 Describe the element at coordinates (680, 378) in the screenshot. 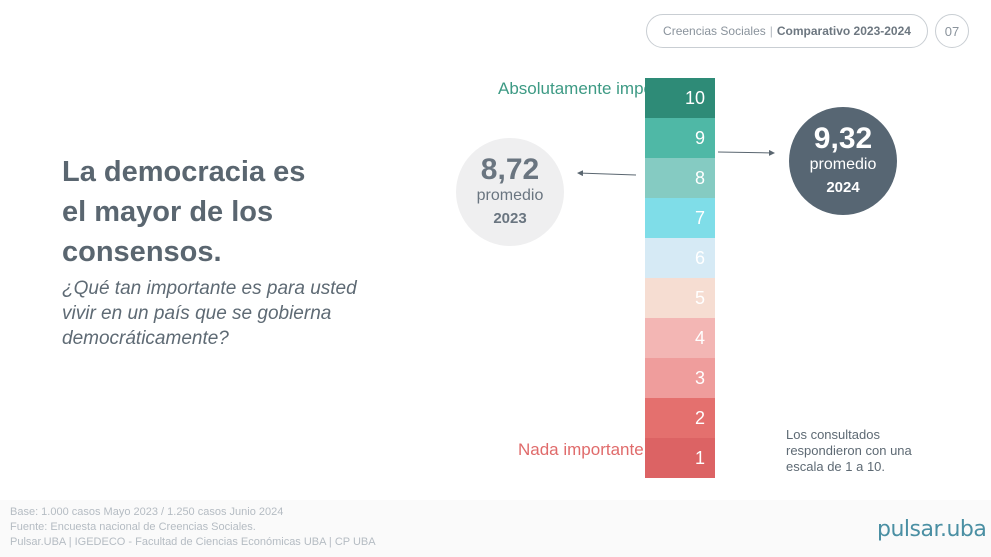

I see `scale-cell-3: 3` at that location.